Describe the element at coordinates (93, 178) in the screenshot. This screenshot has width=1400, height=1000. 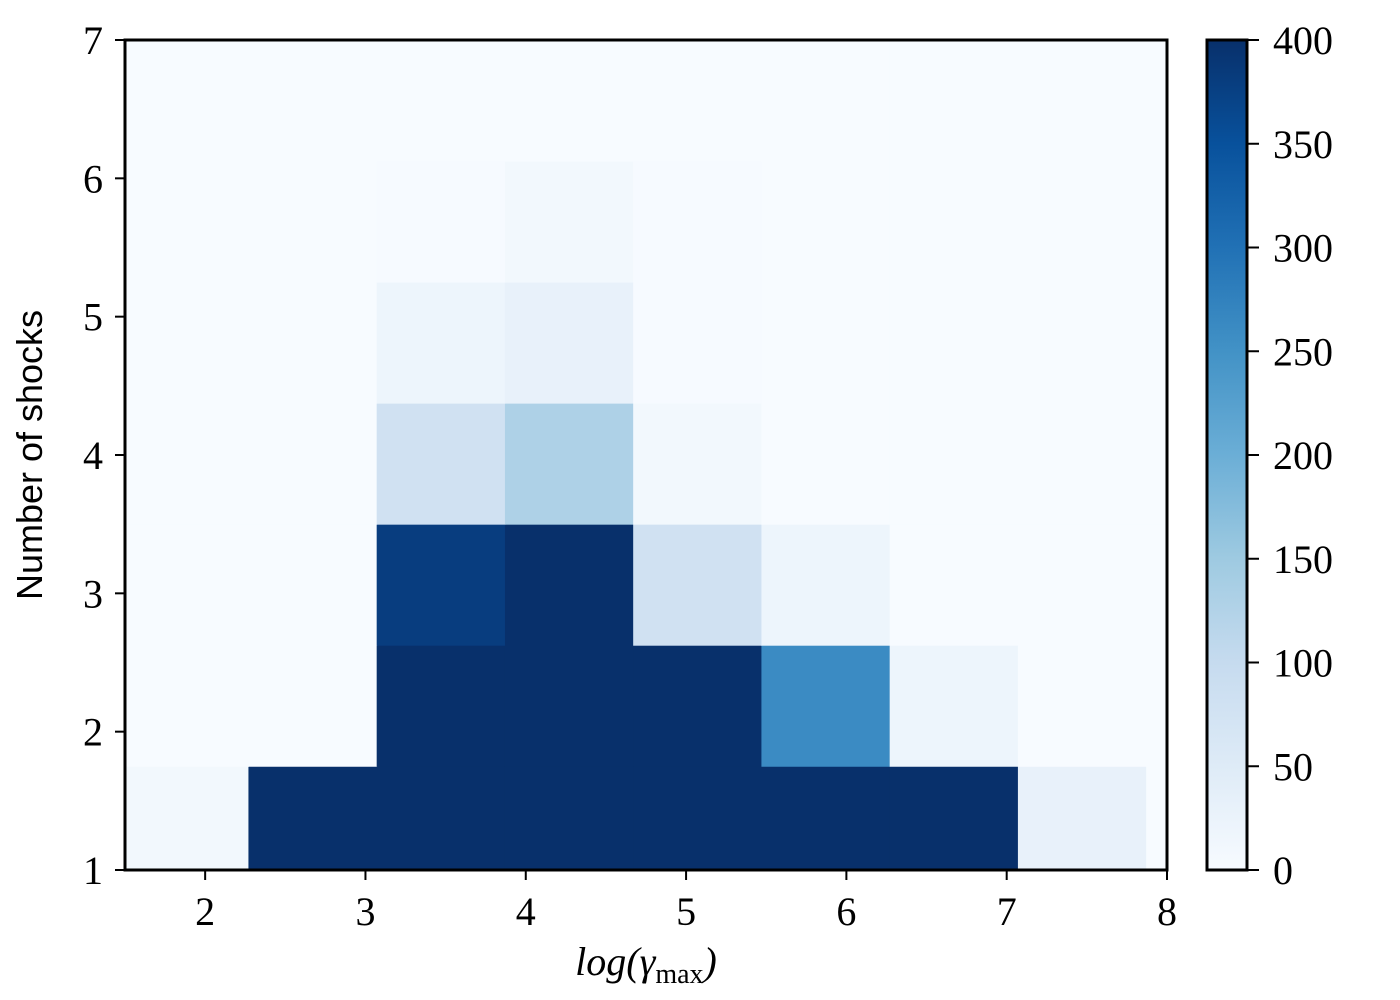
I see `y-tick-label: 6` at that location.